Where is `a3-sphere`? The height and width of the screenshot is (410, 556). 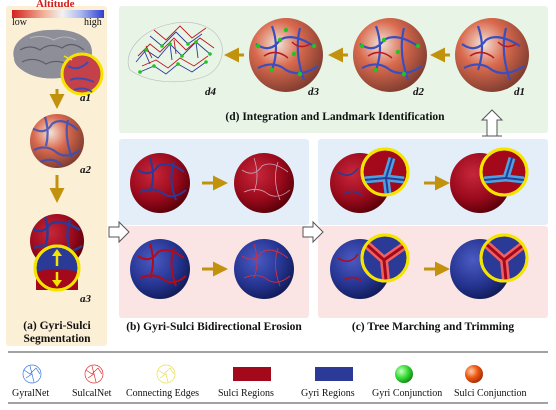 a3-sphere is located at coordinates (57, 253).